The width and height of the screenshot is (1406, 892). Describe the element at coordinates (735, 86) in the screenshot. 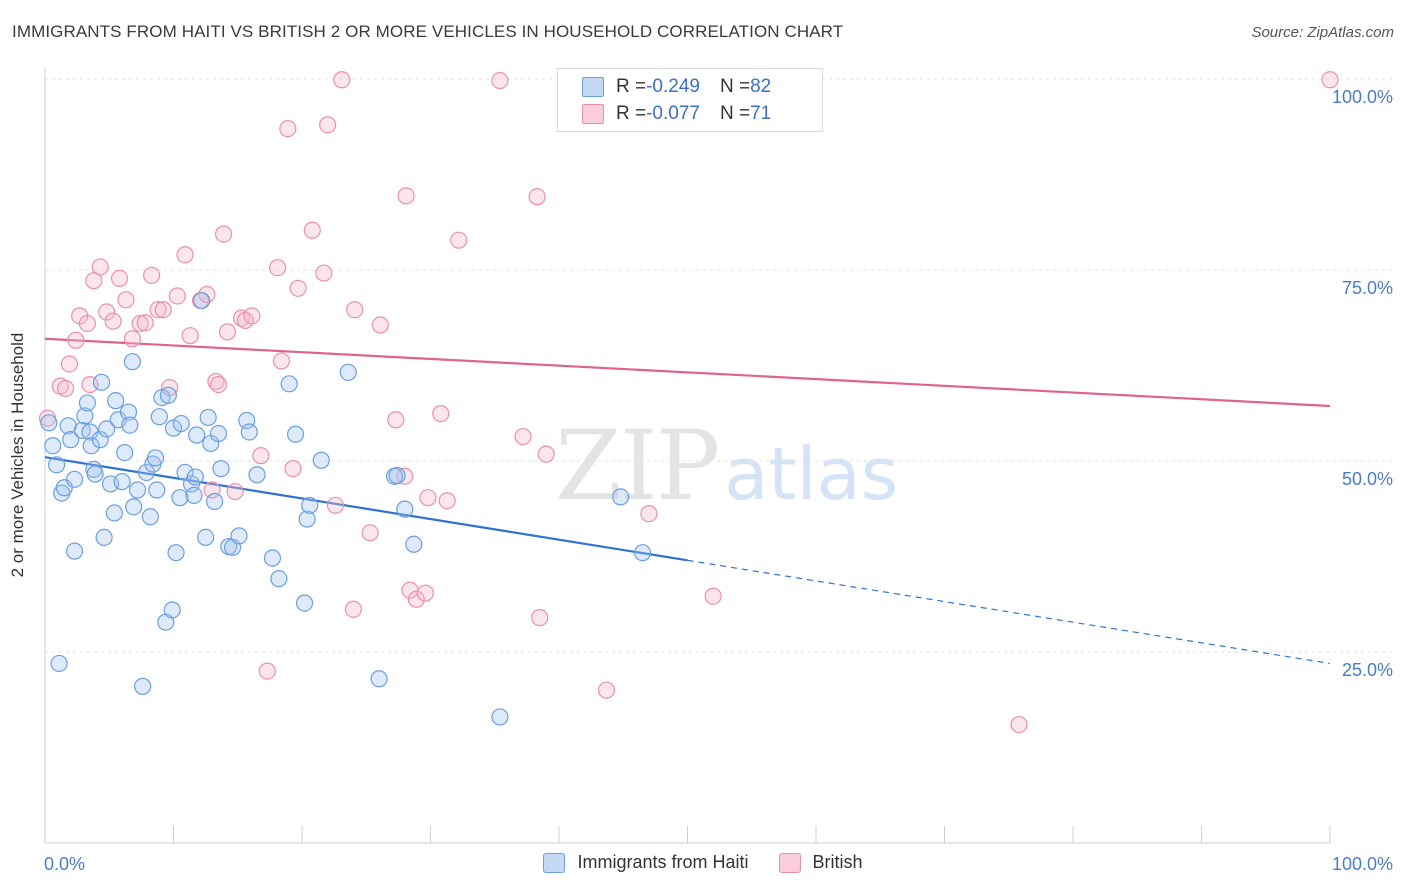

I see `legend-n-label: N =` at that location.